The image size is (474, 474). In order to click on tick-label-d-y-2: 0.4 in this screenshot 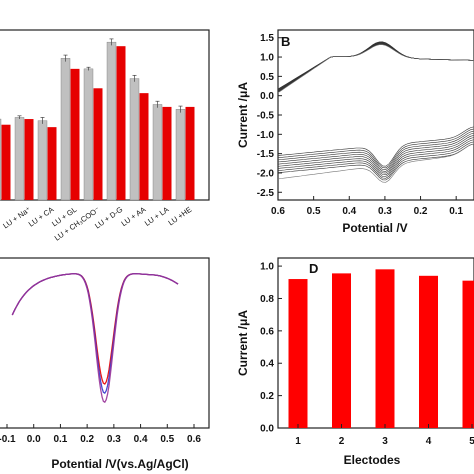, I will do `click(267, 364)`.